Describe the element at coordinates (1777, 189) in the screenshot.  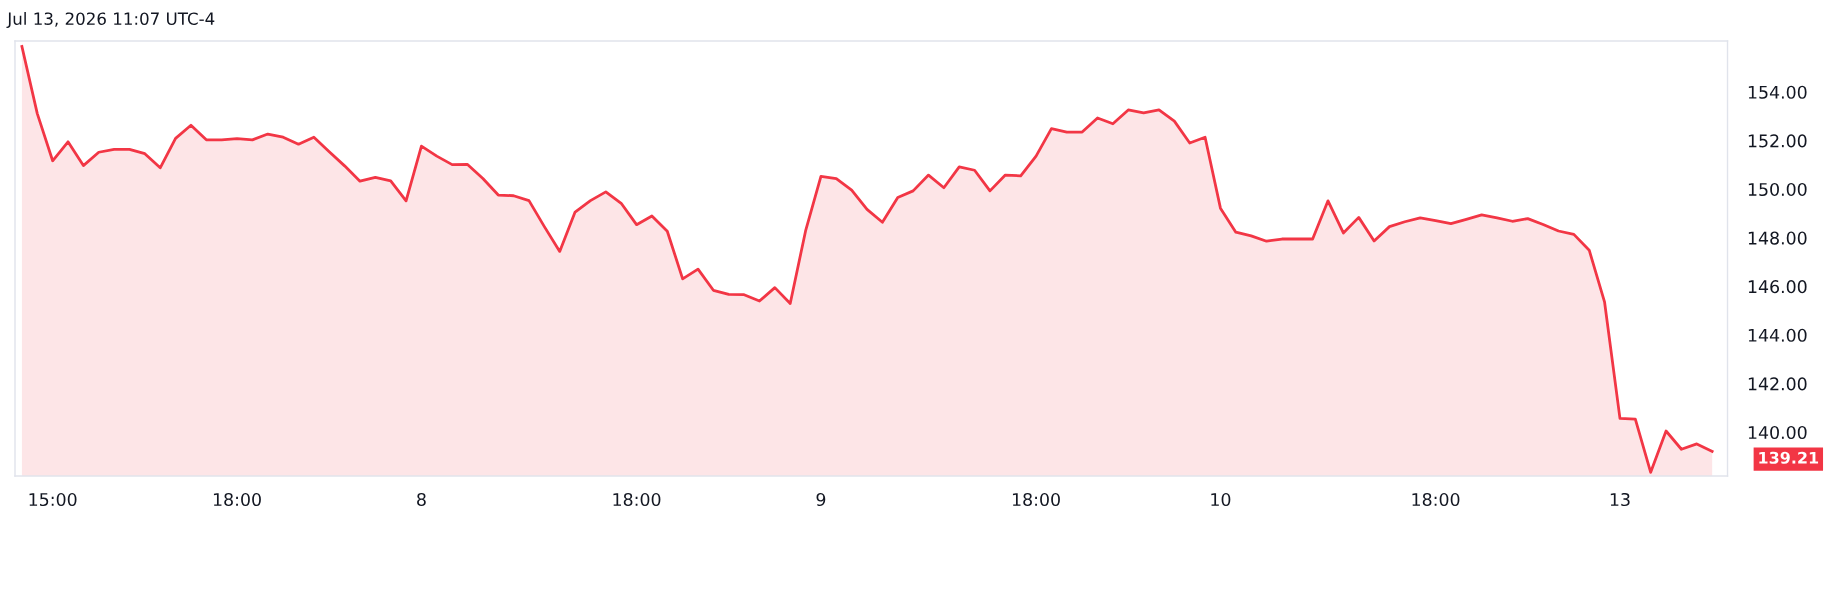
I see `y-tick-label: 150.00` at that location.